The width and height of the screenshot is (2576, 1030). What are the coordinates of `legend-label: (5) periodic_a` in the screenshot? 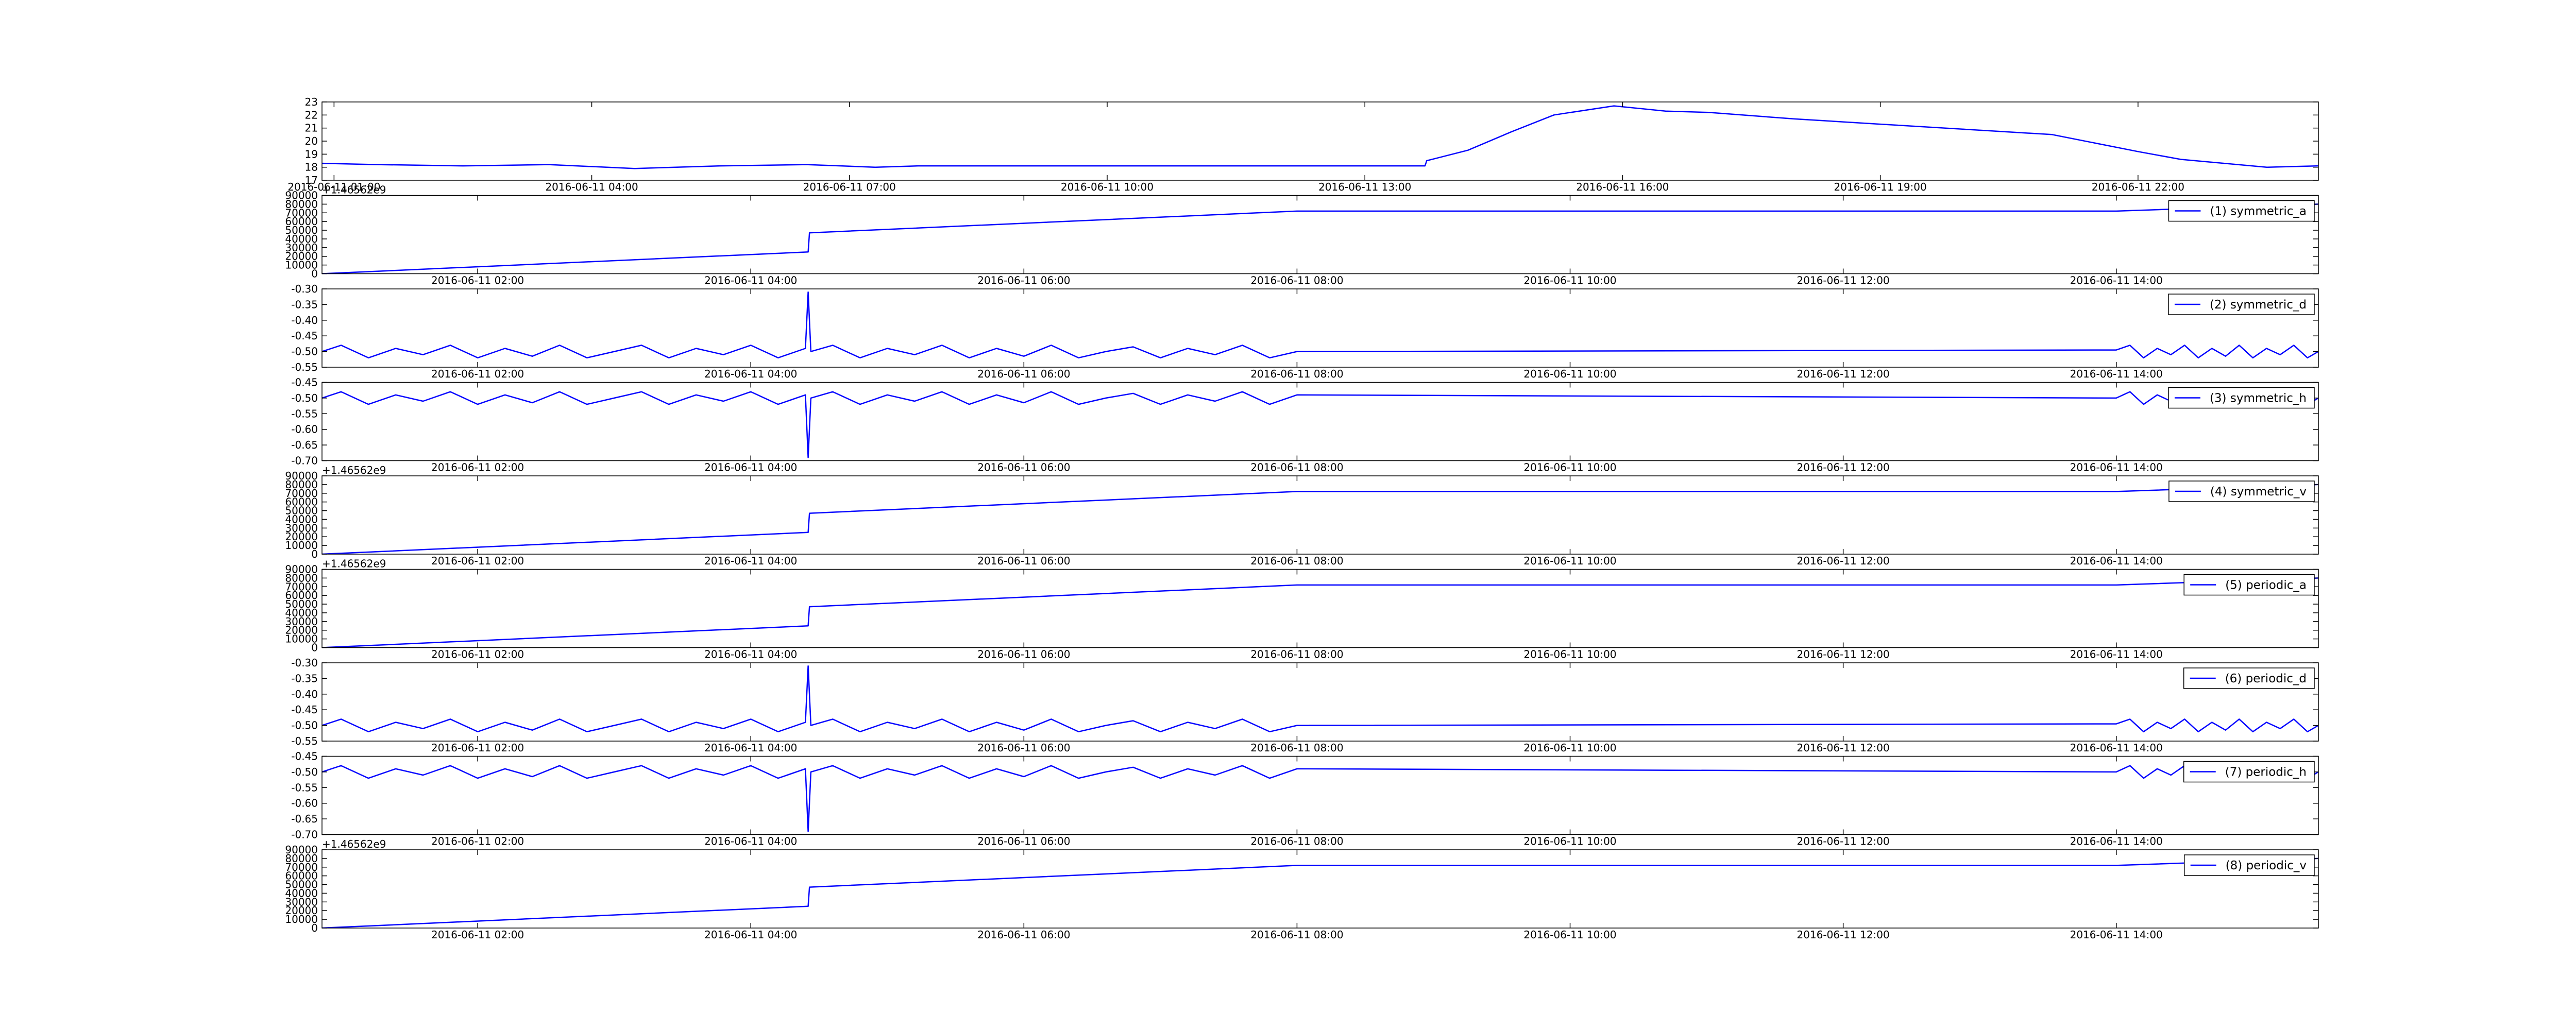 It's located at (2266, 585).